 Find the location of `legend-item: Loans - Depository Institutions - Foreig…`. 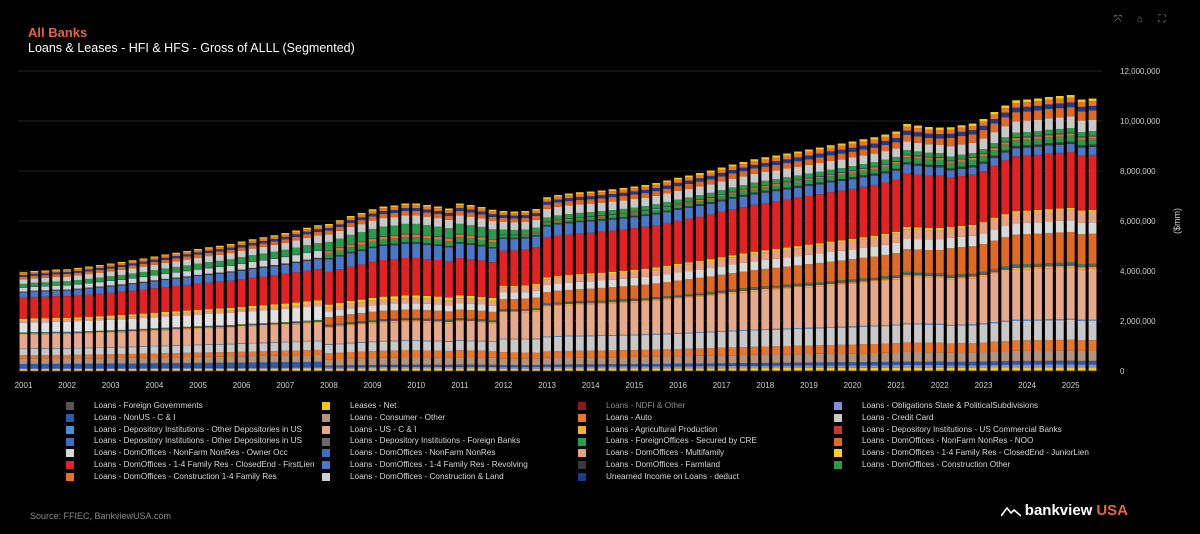

legend-item: Loans - Depository Institutions - Foreig… is located at coordinates (450, 441).